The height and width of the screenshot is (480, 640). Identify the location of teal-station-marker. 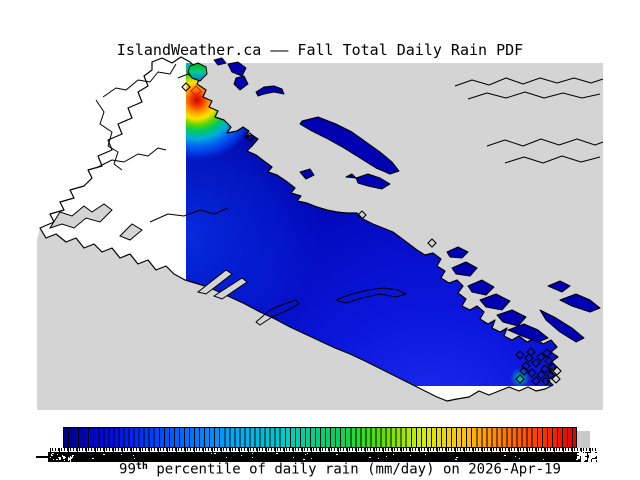
(520, 379).